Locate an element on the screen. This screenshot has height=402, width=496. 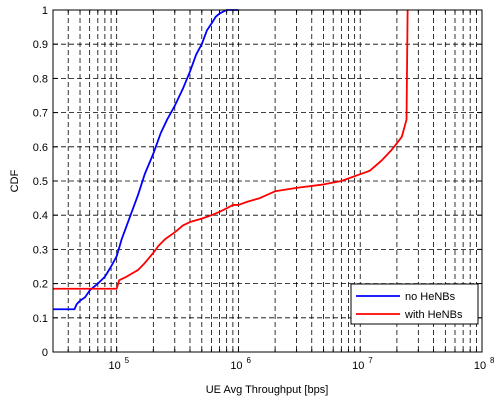
legend: no HeNBs with HeNBs is located at coordinates (414, 304).